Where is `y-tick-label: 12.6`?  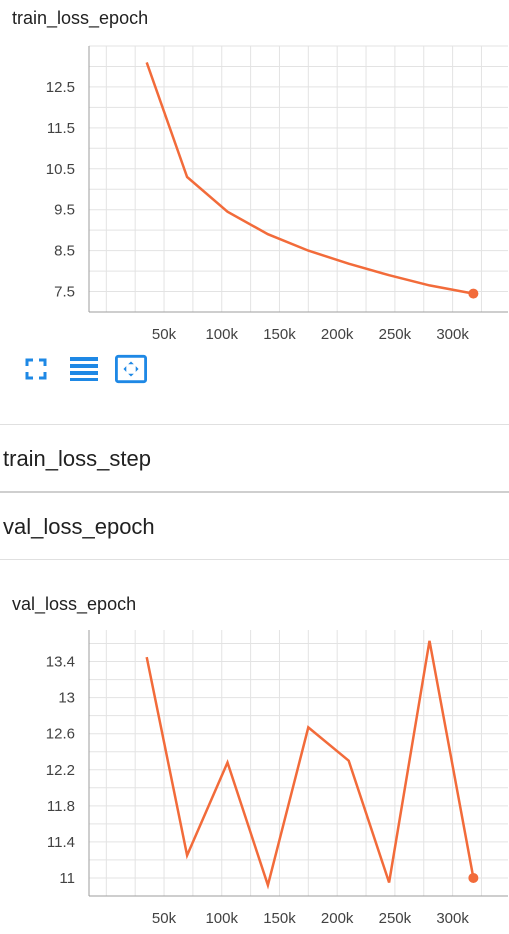 y-tick-label: 12.6 is located at coordinates (60, 734).